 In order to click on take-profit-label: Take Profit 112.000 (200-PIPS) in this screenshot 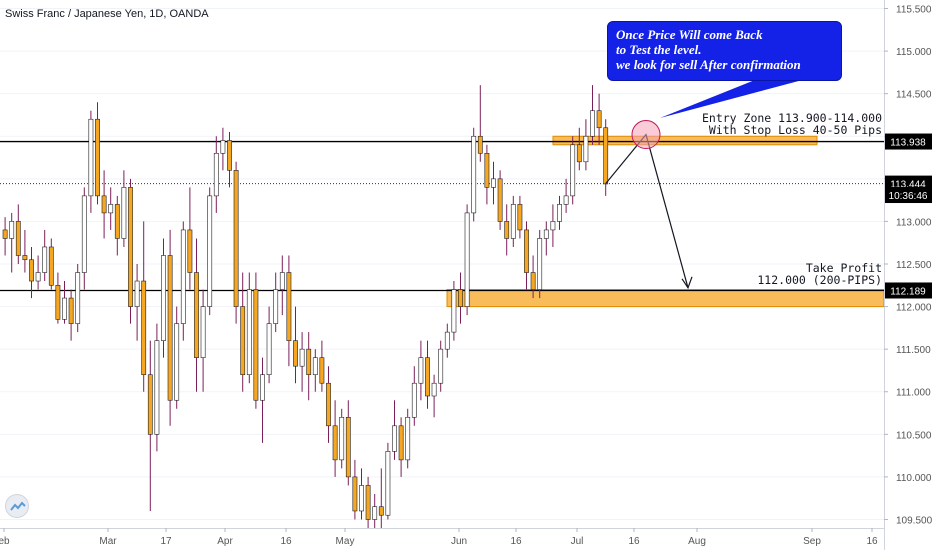, I will do `click(819, 274)`.